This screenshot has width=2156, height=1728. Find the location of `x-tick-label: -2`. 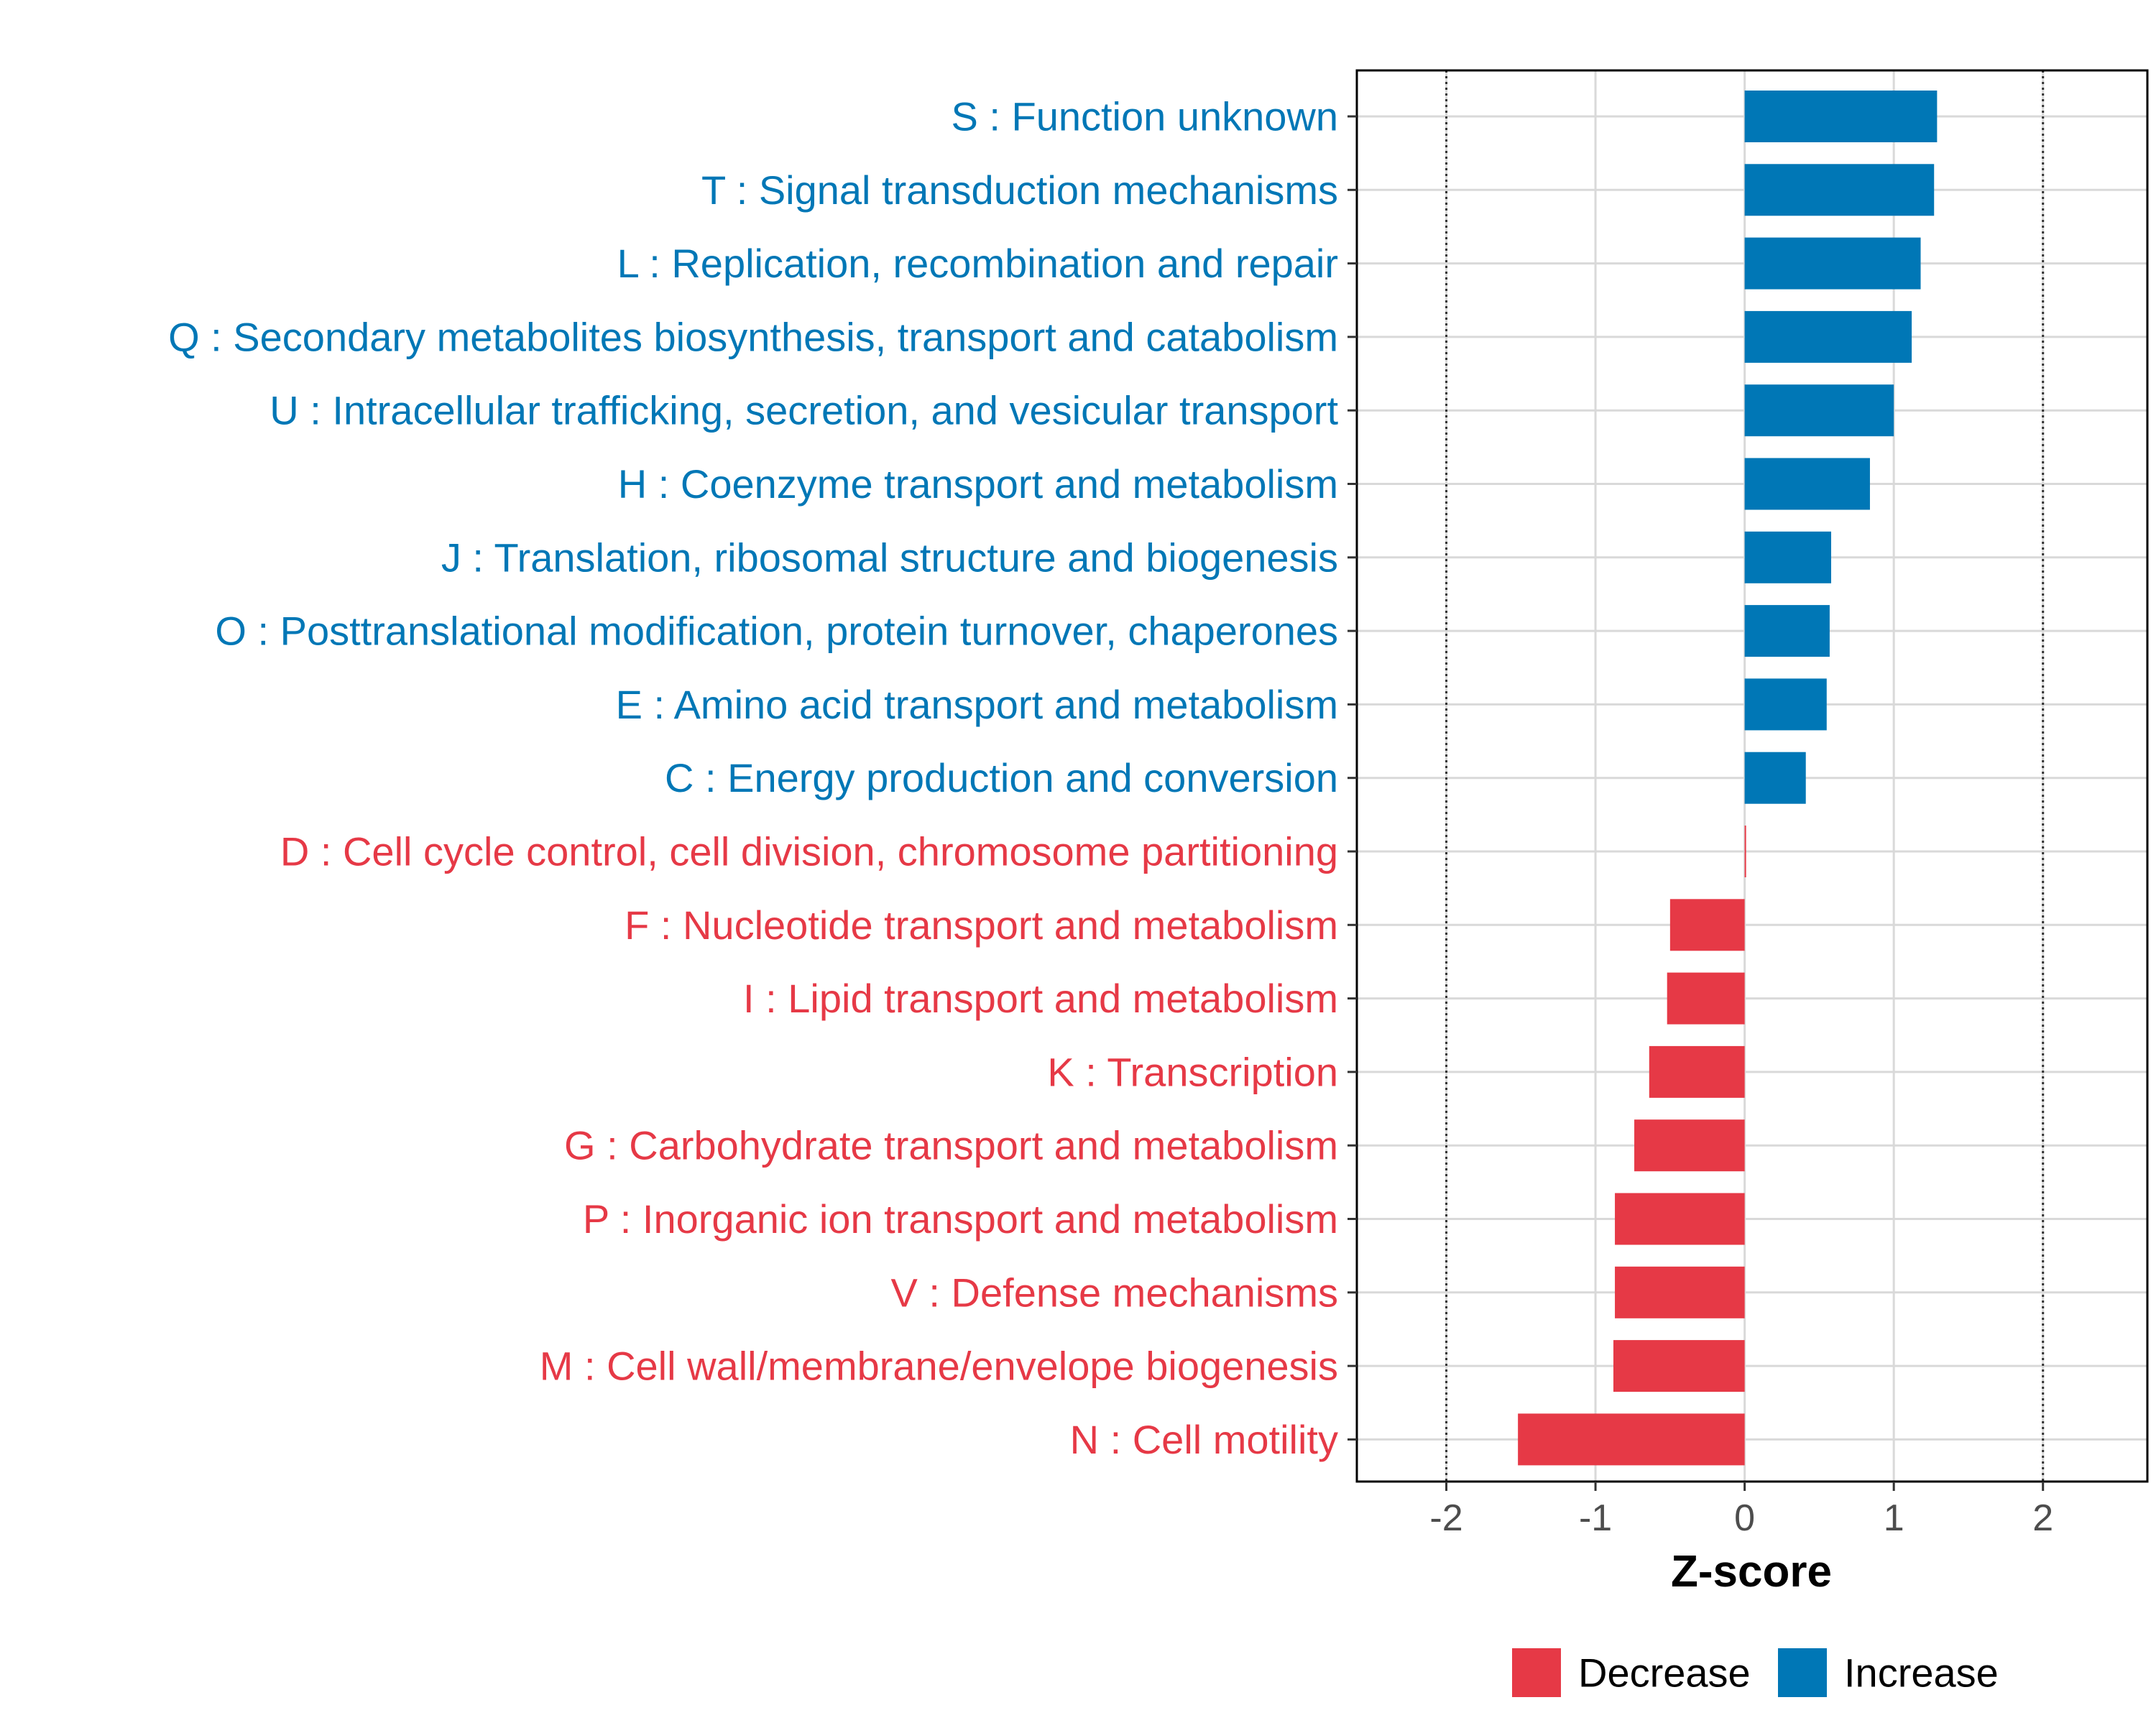

x-tick-label: -2 is located at coordinates (1445, 1518).